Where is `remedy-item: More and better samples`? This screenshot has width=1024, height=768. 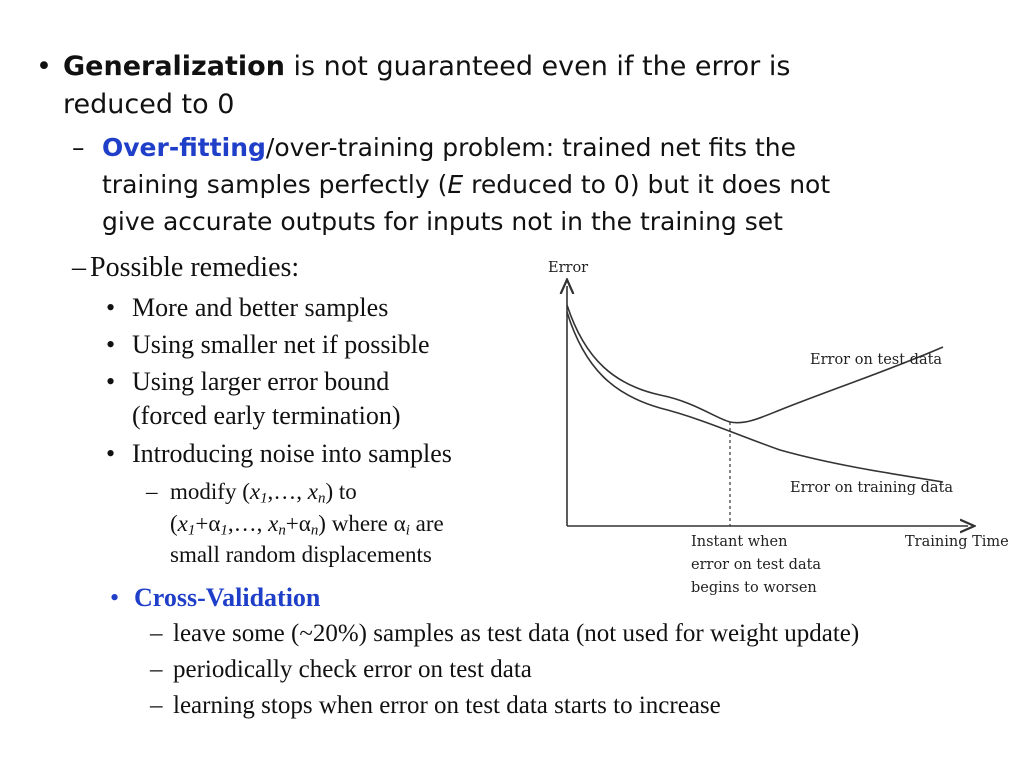 remedy-item: More and better samples is located at coordinates (260, 307).